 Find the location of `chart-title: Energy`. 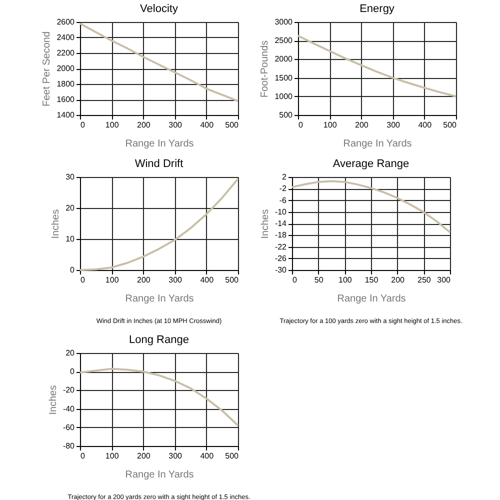

chart-title: Energy is located at coordinates (377, 9).